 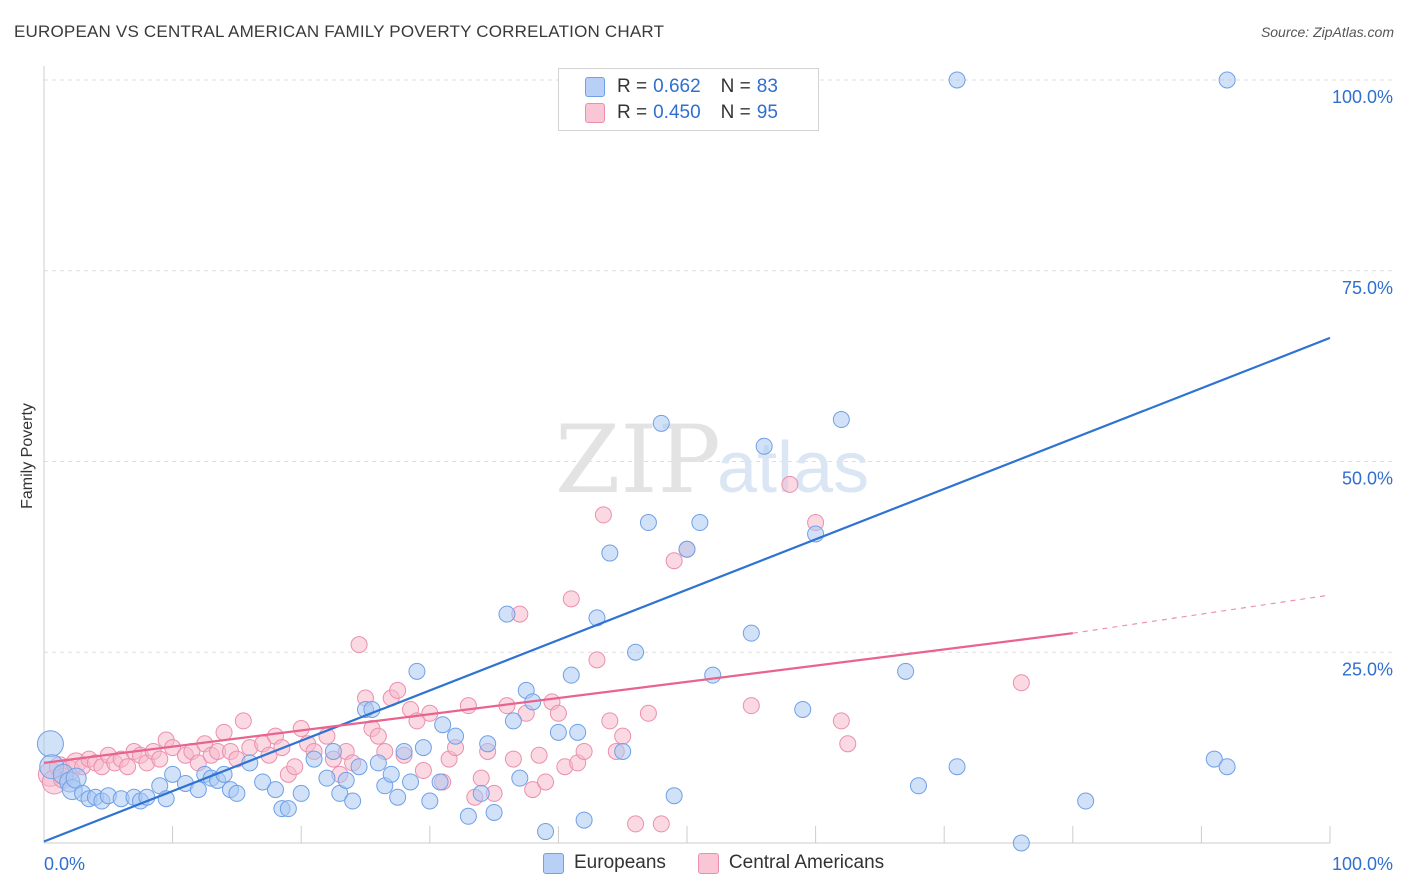 What do you see at coordinates (677, 86) in the screenshot?
I see `r-value: 0.662` at bounding box center [677, 86].